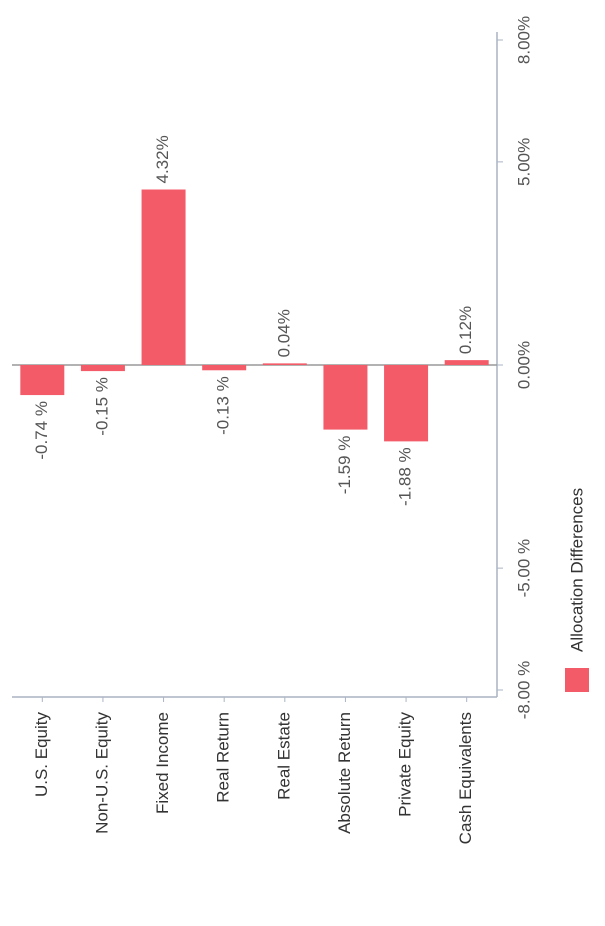 The width and height of the screenshot is (605, 926). I want to click on legend-swatch, so click(577, 680).